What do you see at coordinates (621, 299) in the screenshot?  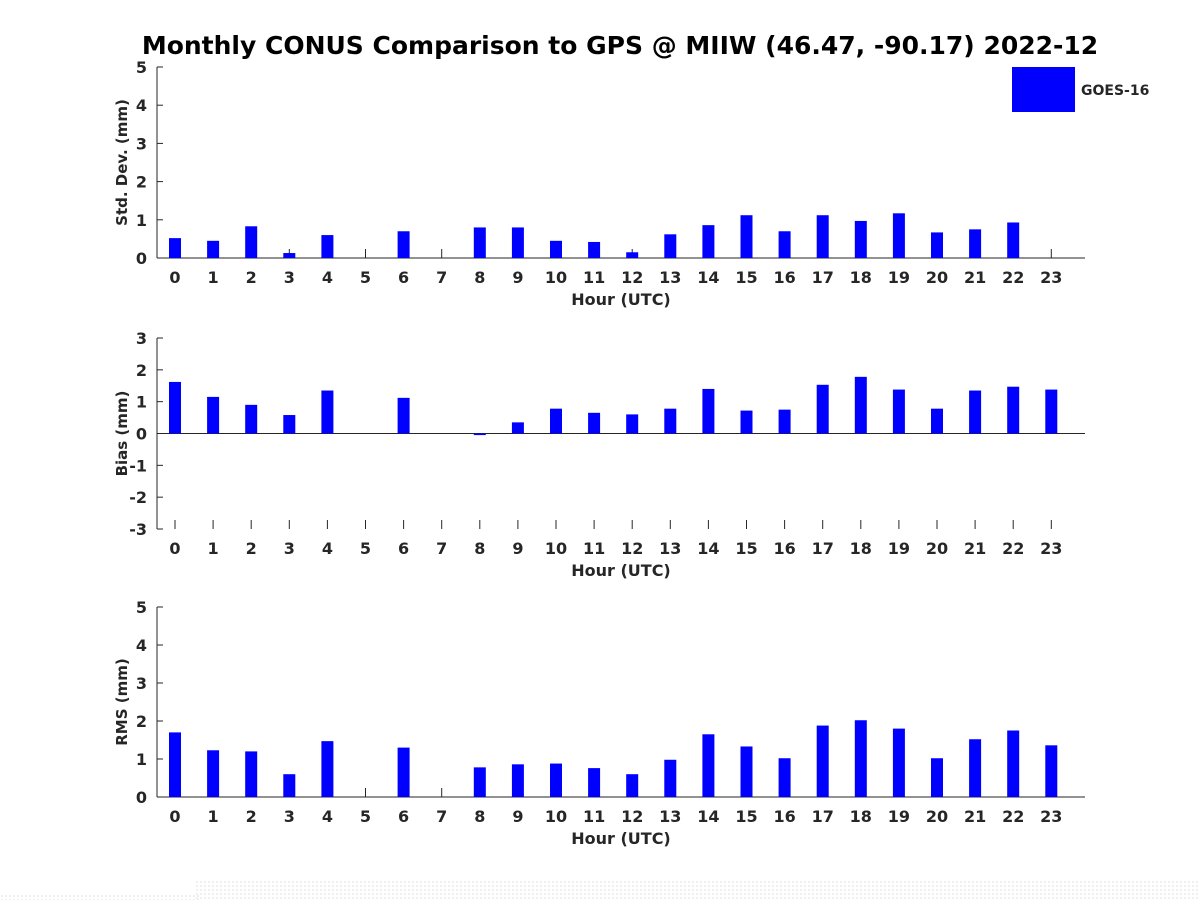 I see `x-axis-label: Hour (UTC)` at bounding box center [621, 299].